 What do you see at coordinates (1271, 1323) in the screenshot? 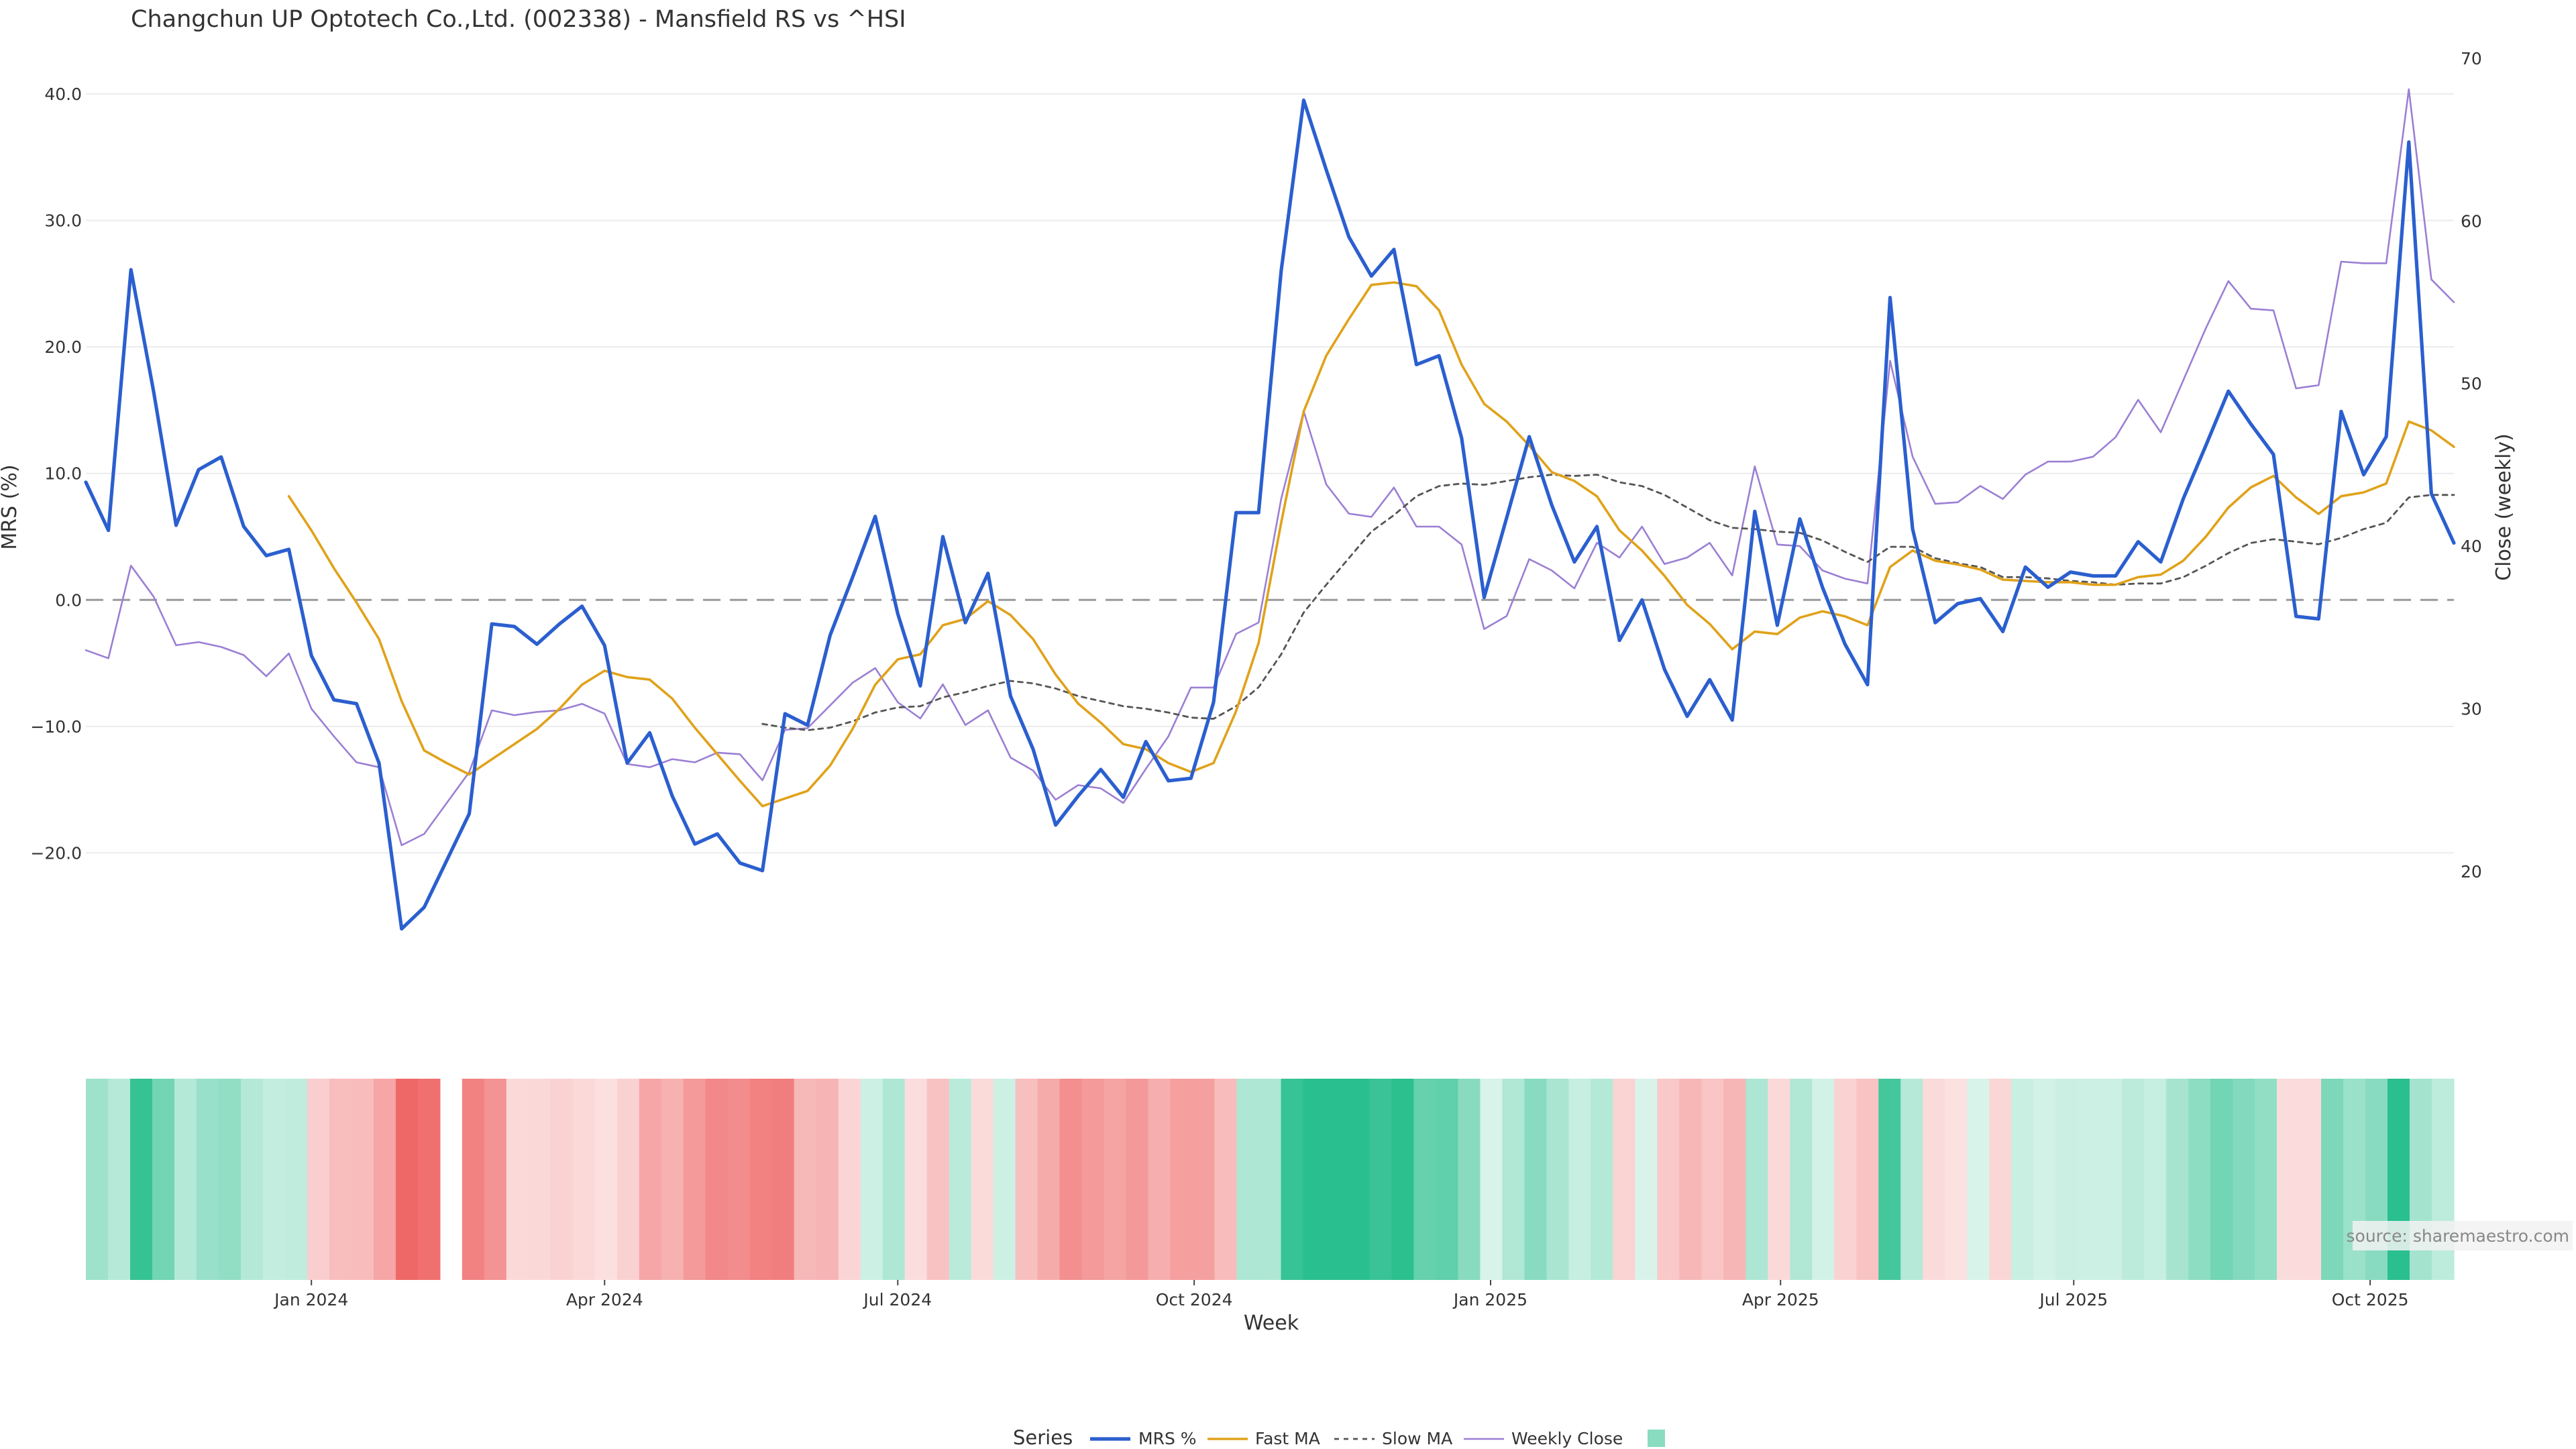
I see `x-axis-label: Week` at bounding box center [1271, 1323].